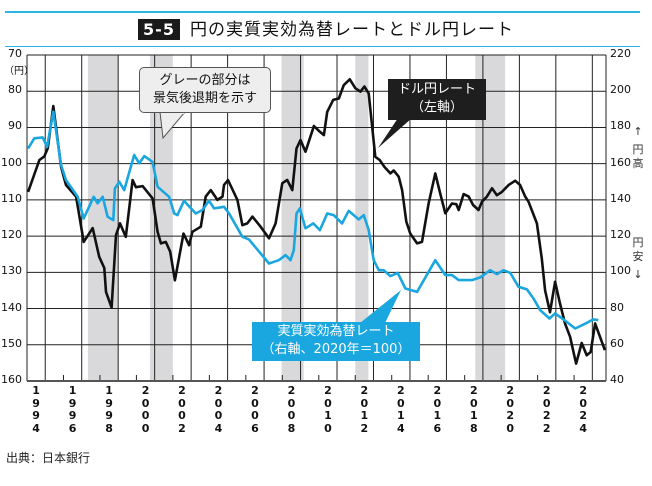  What do you see at coordinates (11, 235) in the screenshot?
I see `left-axis-tick-label: 120` at bounding box center [11, 235].